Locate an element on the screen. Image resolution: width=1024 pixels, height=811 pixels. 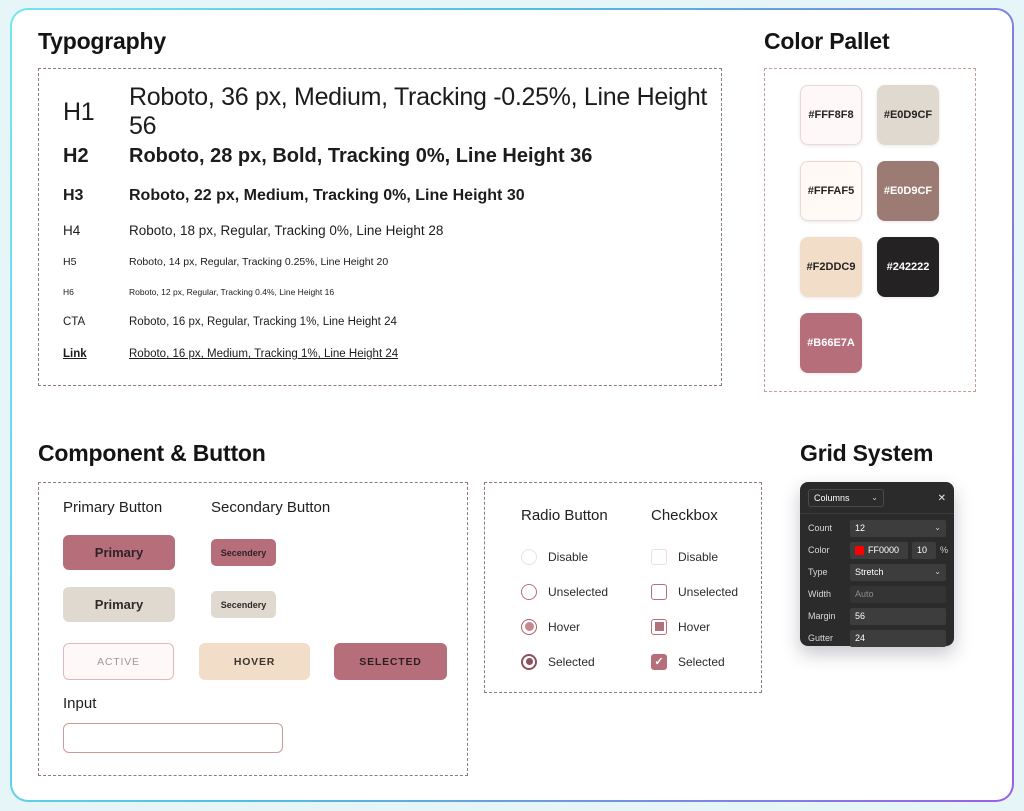
grid-type-dropdown: Columns ⌄ is located at coordinates (846, 498).